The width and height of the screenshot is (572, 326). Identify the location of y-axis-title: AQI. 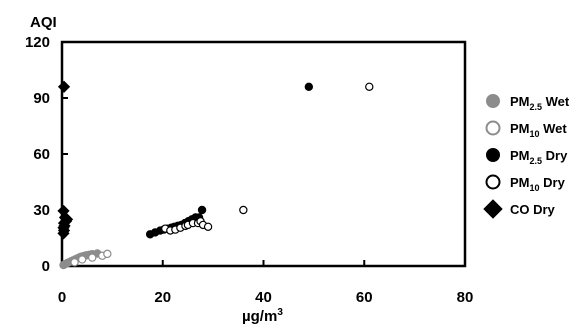
(43, 22).